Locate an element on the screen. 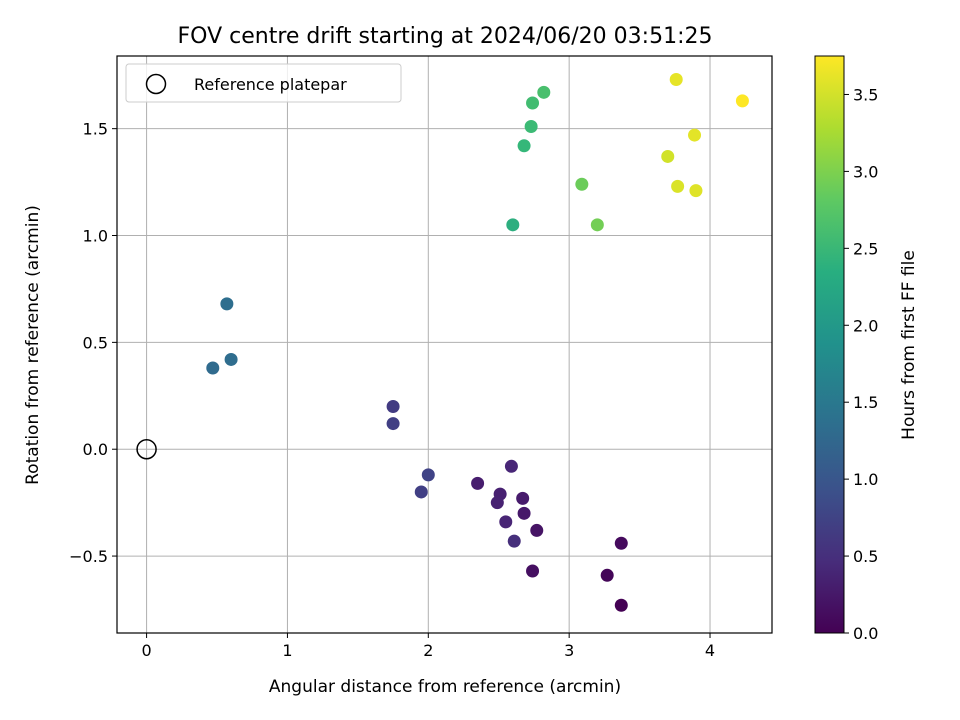 The height and width of the screenshot is (720, 960). x-tick-label: 1 is located at coordinates (287, 650).